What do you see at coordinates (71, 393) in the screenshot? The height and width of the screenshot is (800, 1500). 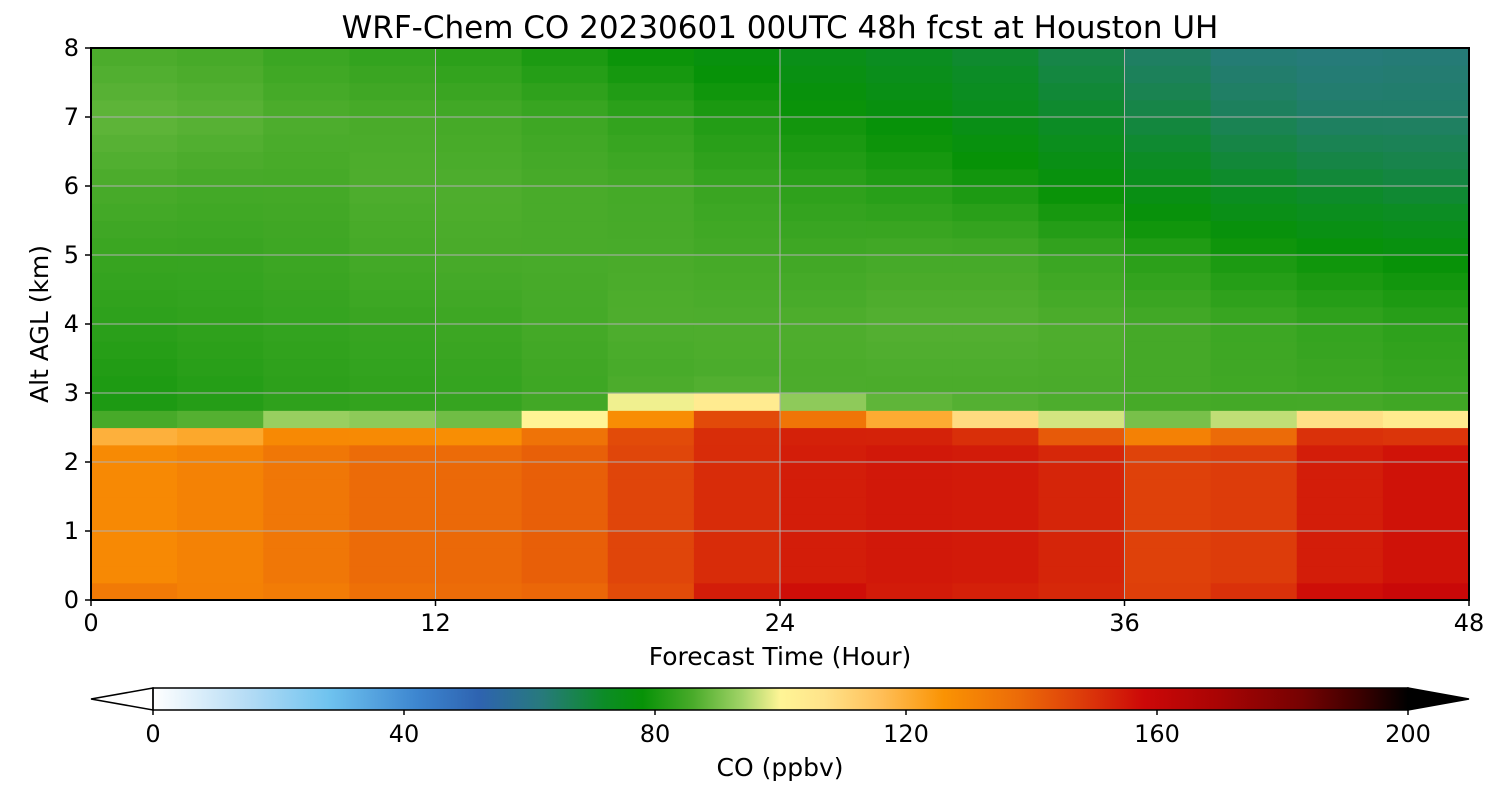 I see `y-tick-label: 3` at bounding box center [71, 393].